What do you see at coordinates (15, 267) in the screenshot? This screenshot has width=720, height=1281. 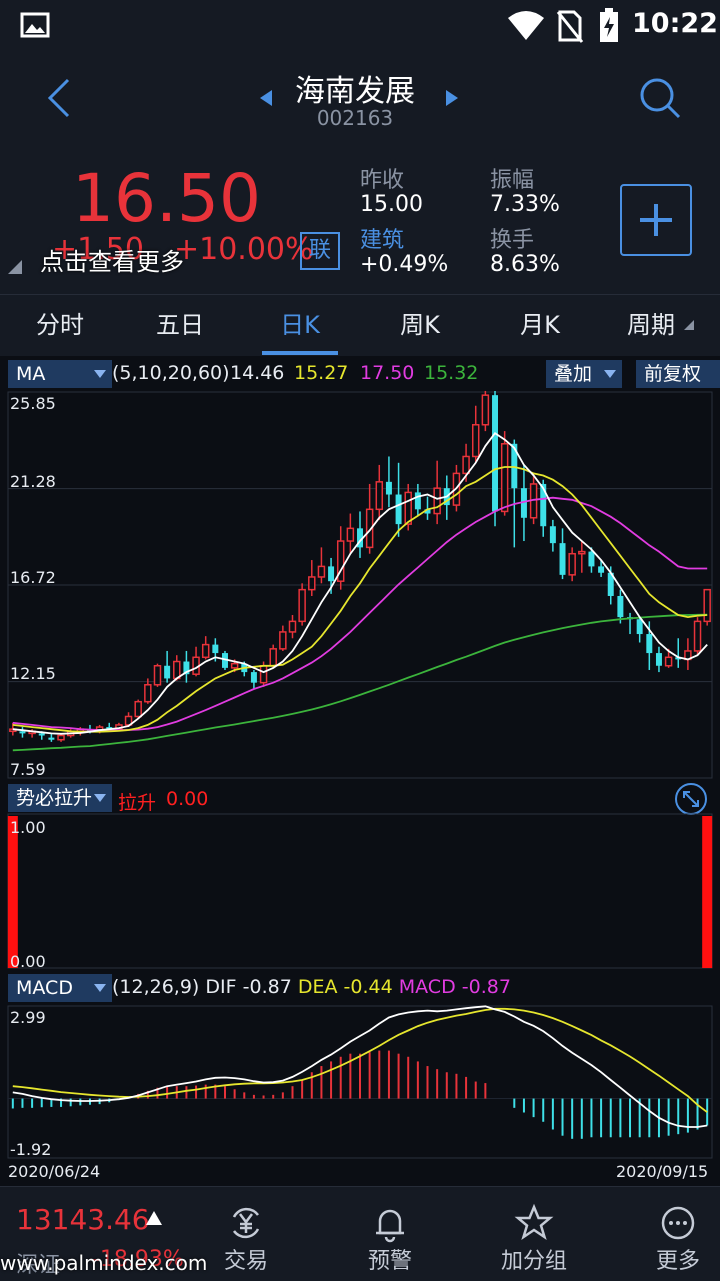 I see `expand-corner-icon` at bounding box center [15, 267].